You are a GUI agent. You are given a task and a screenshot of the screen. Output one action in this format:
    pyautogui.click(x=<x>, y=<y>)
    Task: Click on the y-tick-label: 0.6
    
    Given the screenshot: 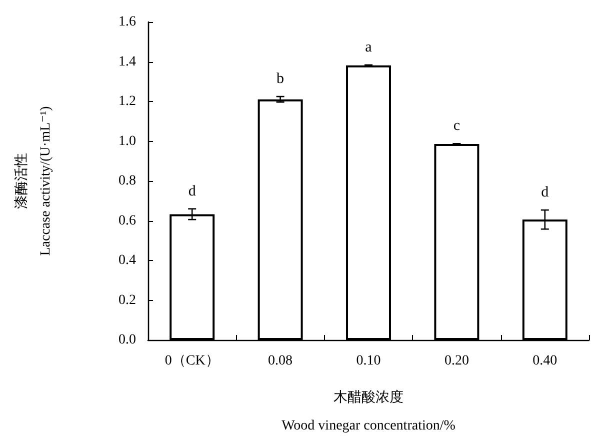 What is the action you would take?
    pyautogui.click(x=127, y=220)
    